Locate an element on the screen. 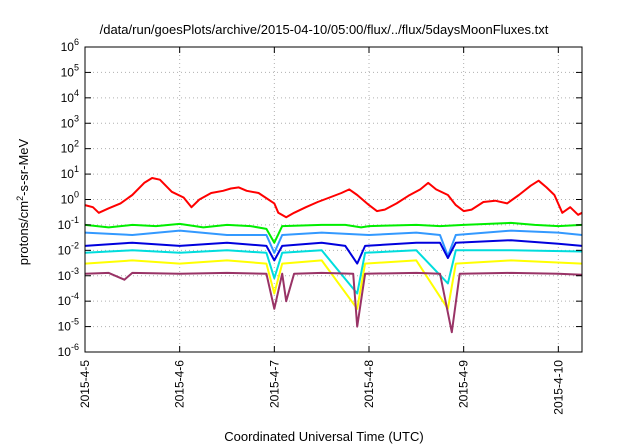 The height and width of the screenshot is (448, 640). y-tick-label: 10⁻⁴ is located at coordinates (68, 299).